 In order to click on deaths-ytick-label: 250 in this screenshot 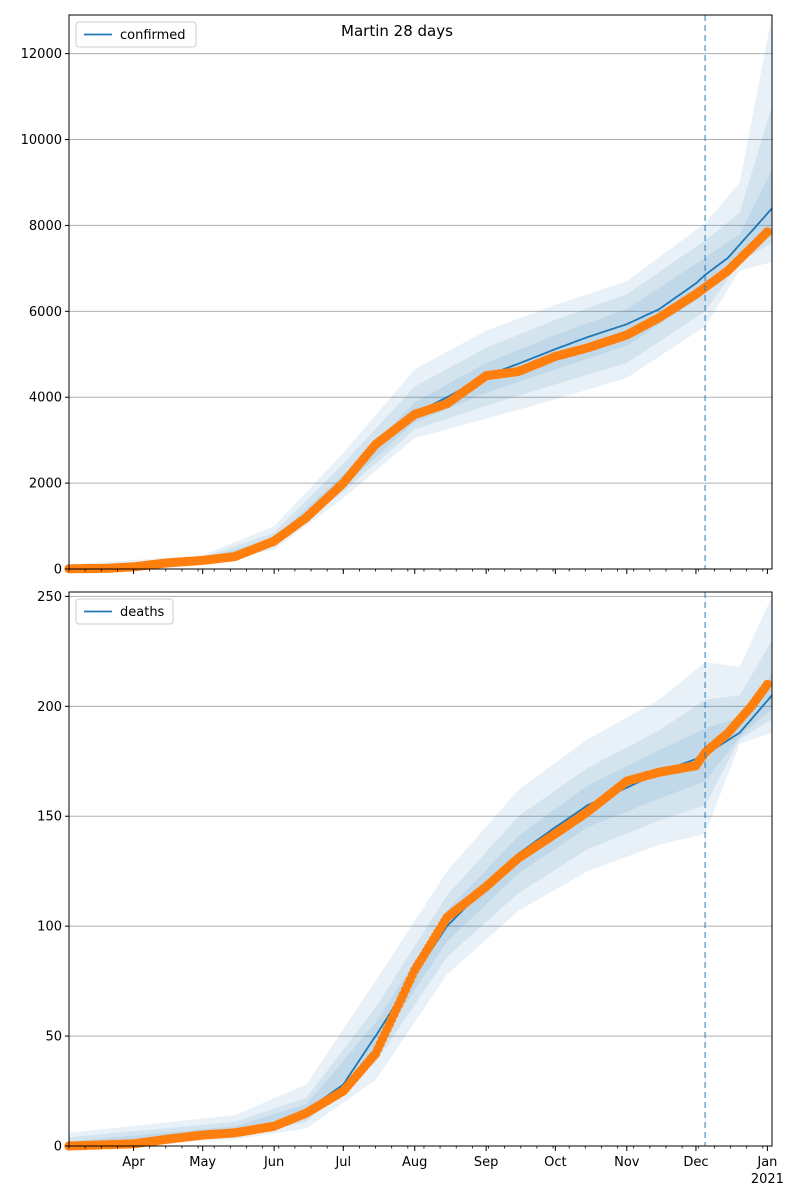, I will do `click(49, 597)`.